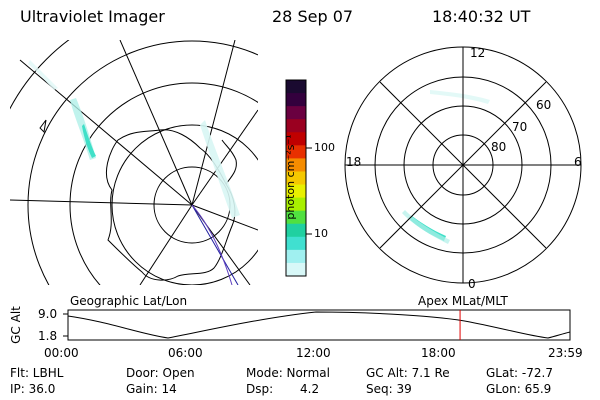 This screenshot has width=600, height=400. I want to click on orbit-ytick-1.8: 1.8, so click(48, 336).